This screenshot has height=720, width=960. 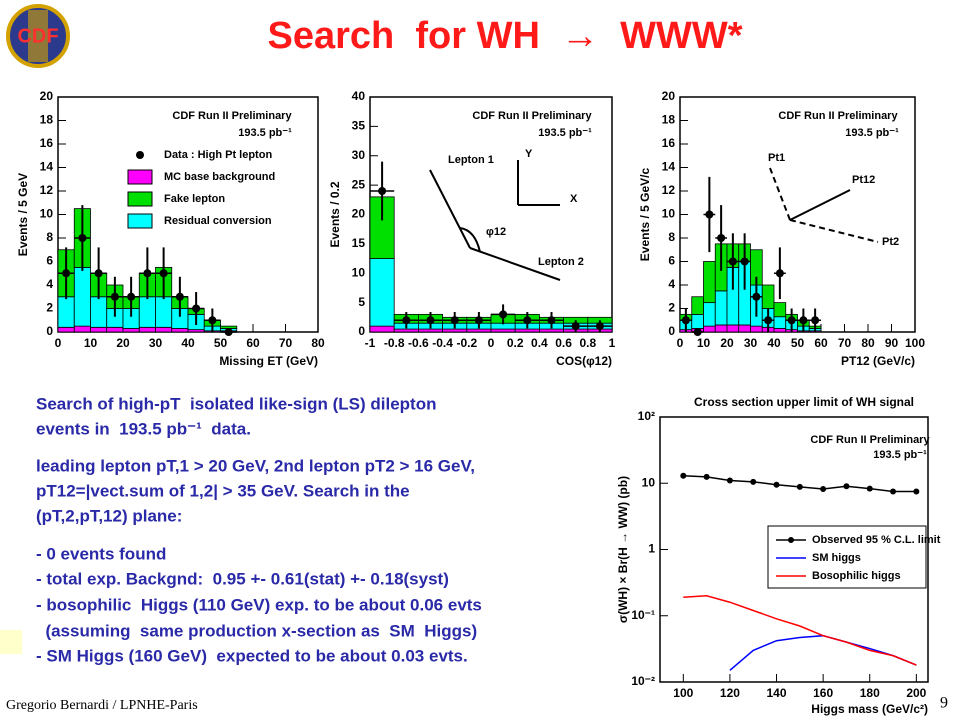 What do you see at coordinates (359, 126) in the screenshot?
I see `y-tick-label: 35` at bounding box center [359, 126].